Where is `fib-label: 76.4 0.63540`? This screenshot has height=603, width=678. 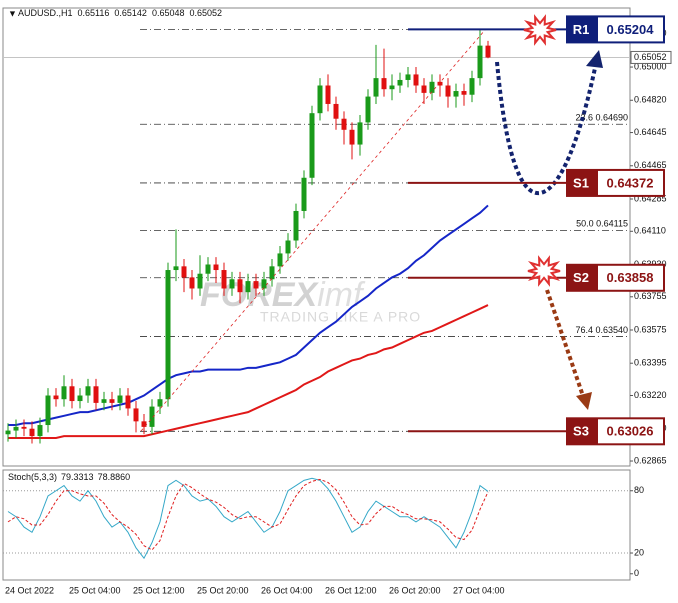 fib-label: 76.4 0.63540 is located at coordinates (601, 330).